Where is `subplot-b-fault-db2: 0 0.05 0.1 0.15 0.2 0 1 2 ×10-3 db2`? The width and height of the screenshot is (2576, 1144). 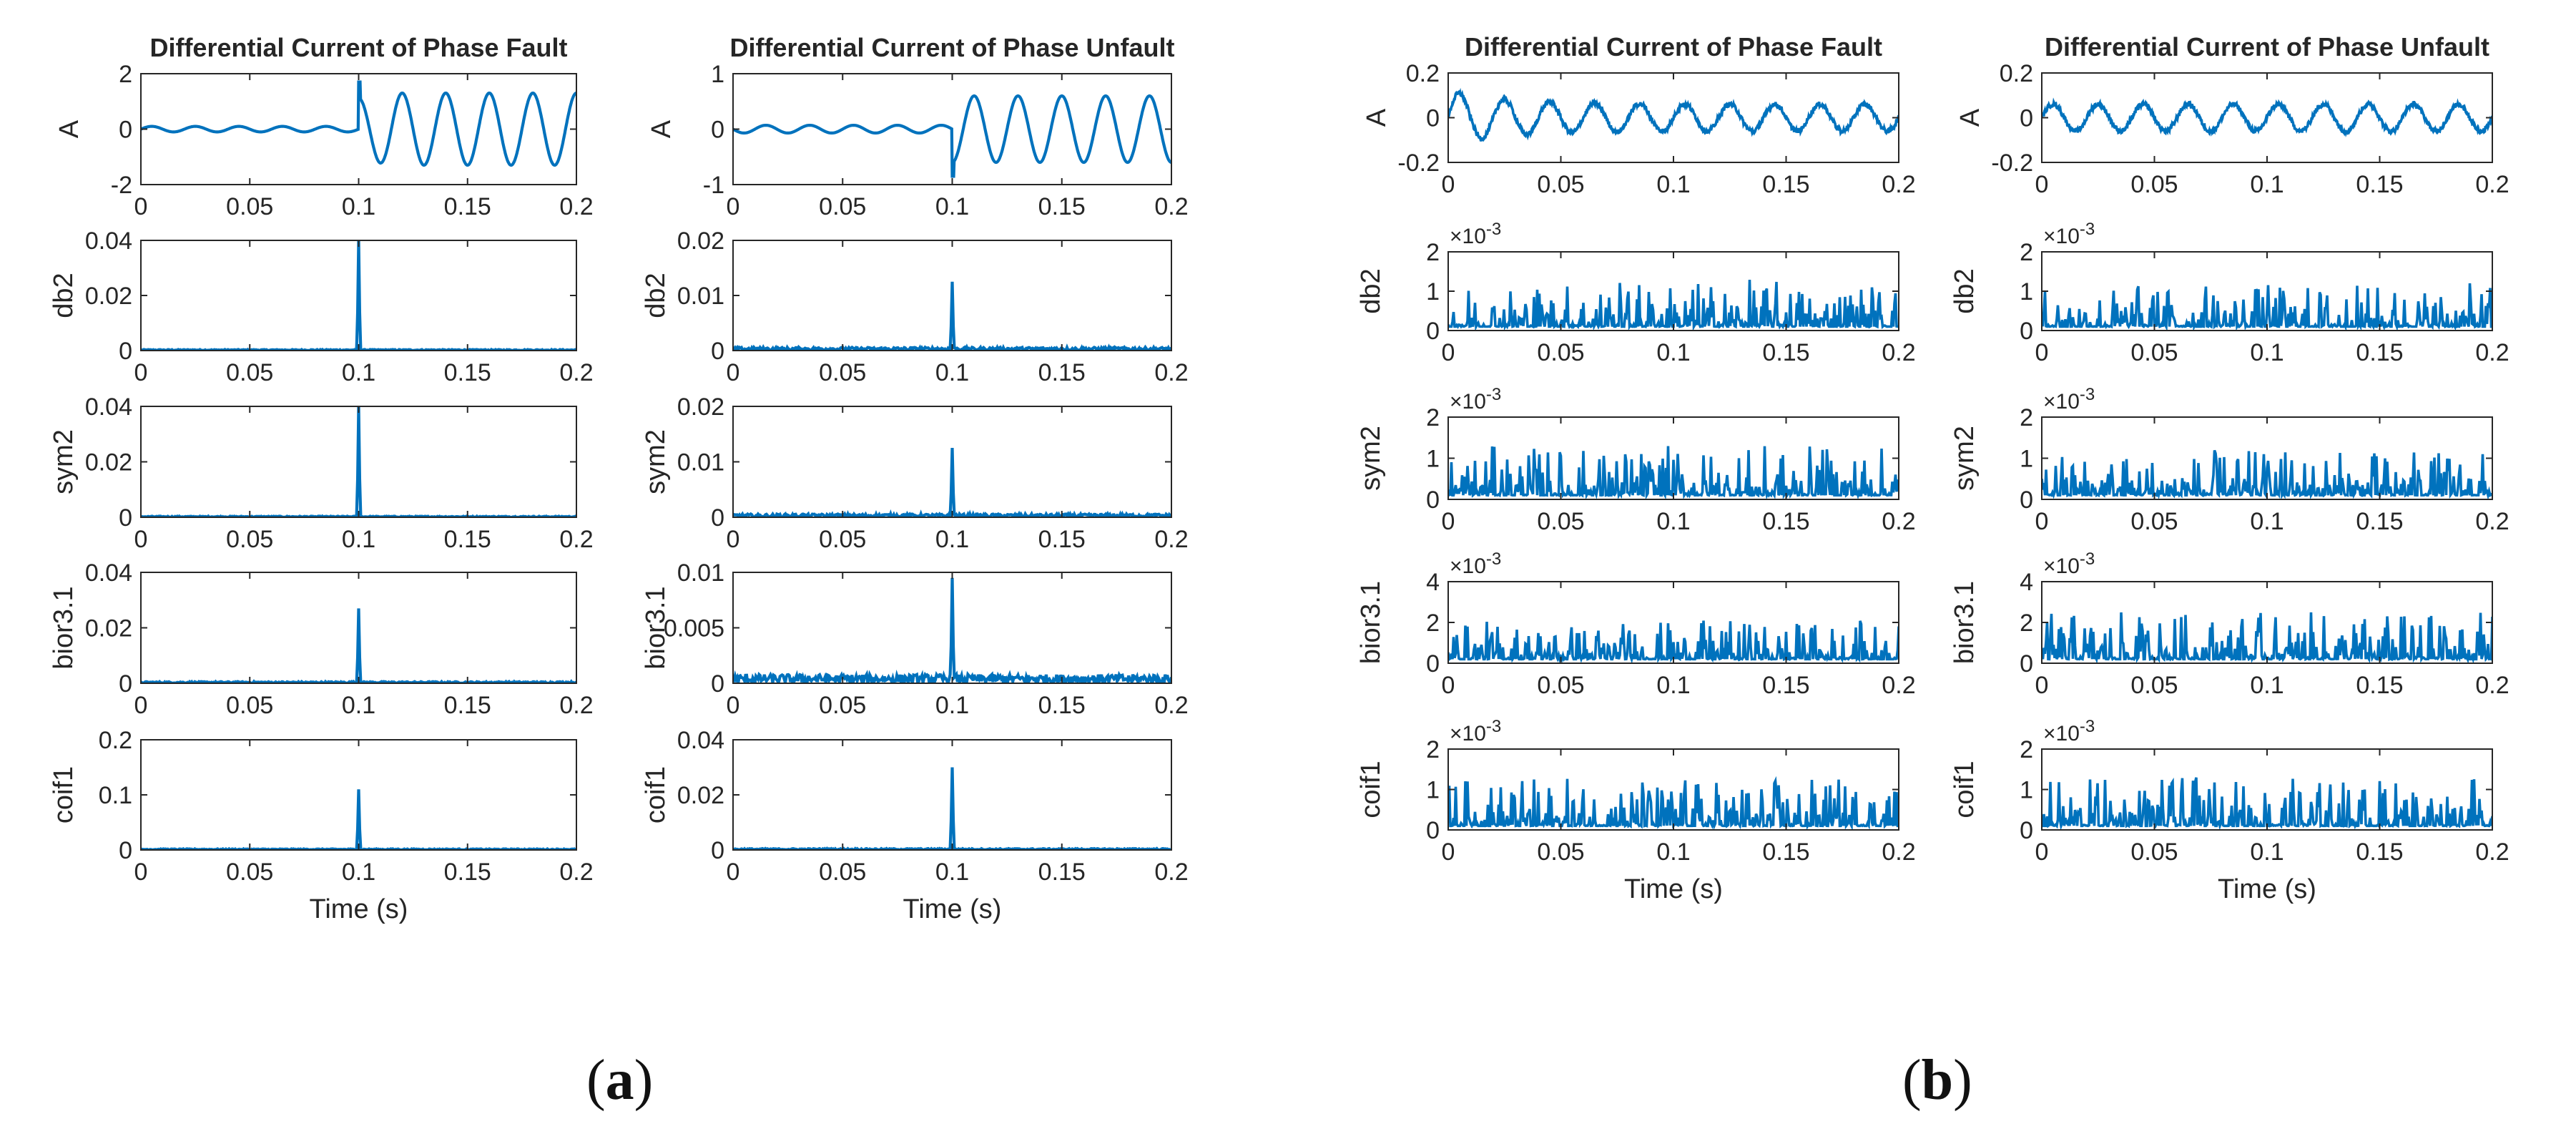 subplot-b-fault-db2: 0 0.05 0.1 0.15 0.2 0 1 2 ×10-3 db2 is located at coordinates (1636, 293).